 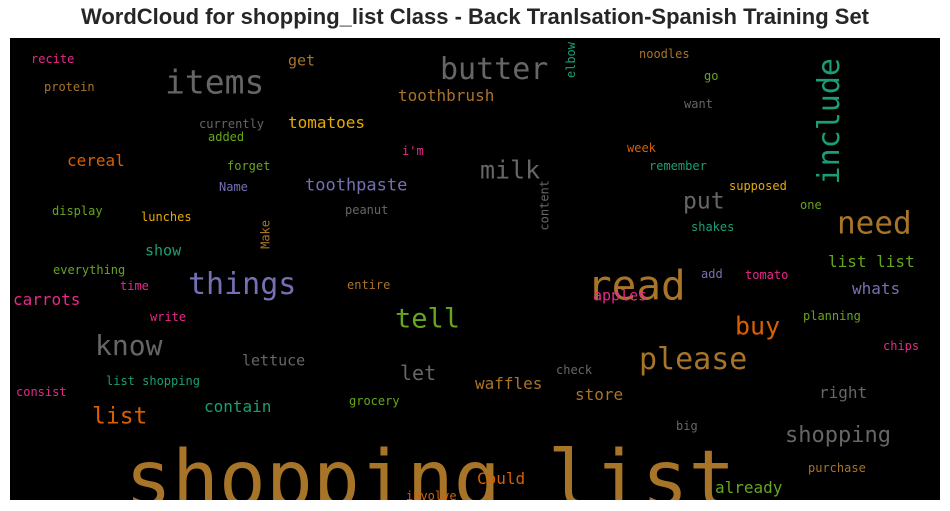 I want to click on word-supposed: supposed, so click(x=758, y=186).